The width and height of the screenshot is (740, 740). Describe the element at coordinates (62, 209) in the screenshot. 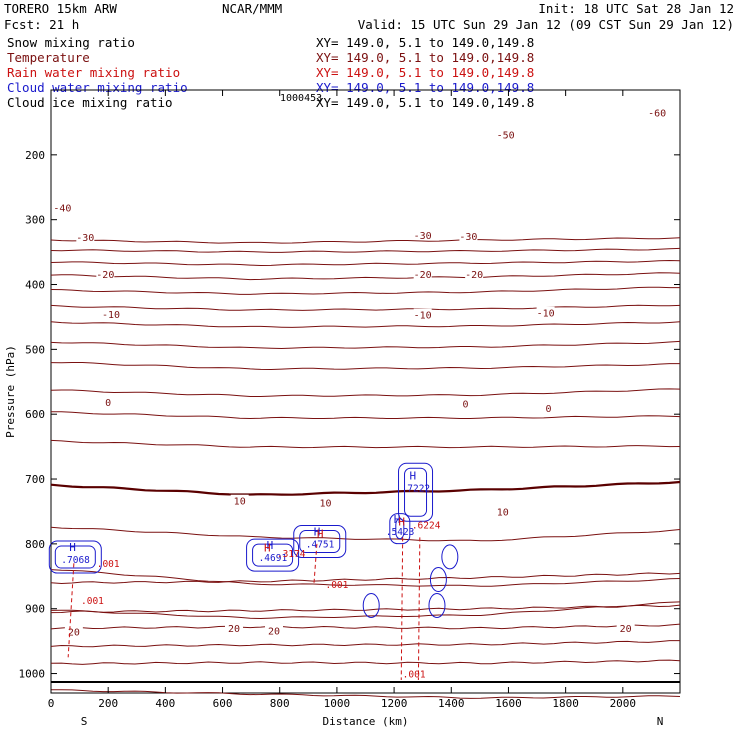

I see `isotherm-label: -40` at that location.